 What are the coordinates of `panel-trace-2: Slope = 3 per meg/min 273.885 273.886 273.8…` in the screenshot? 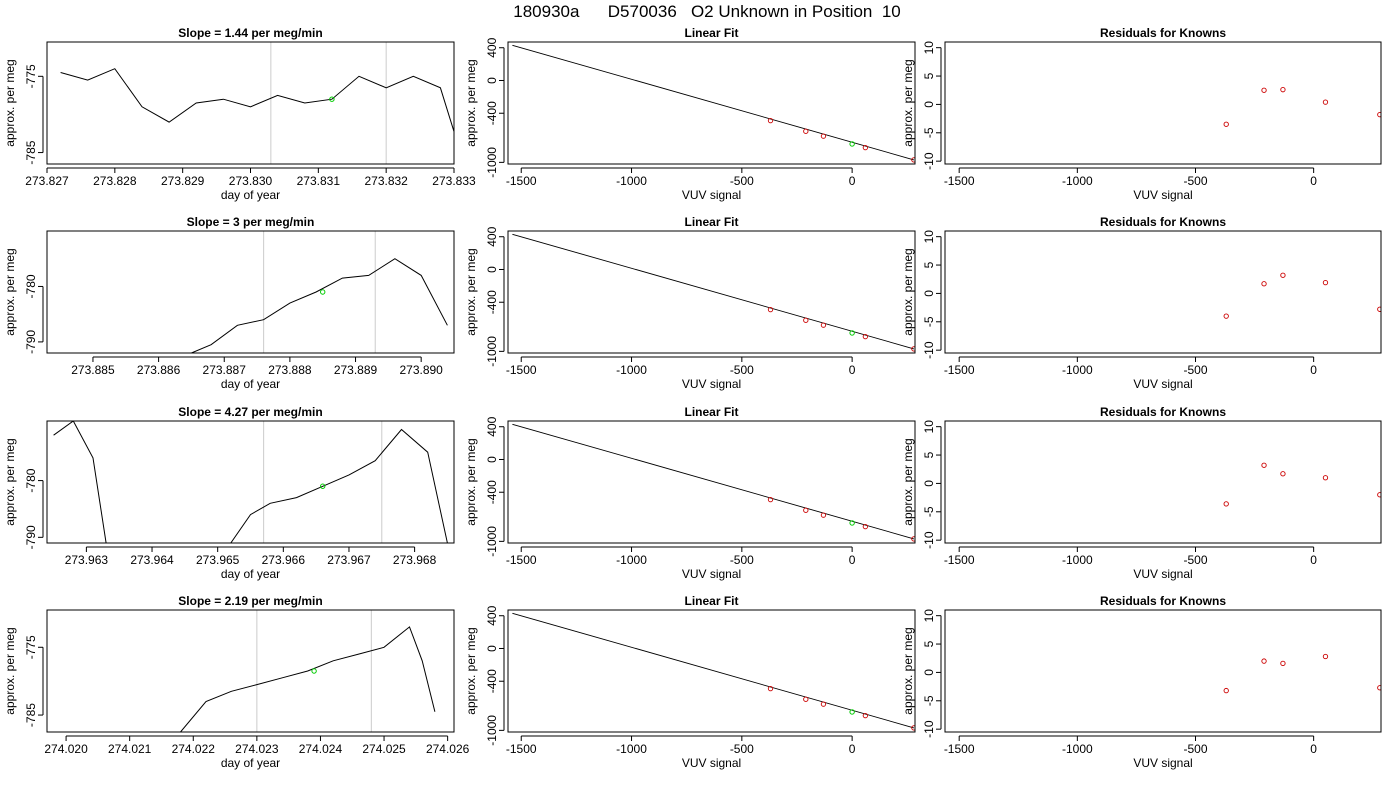 It's located at (229, 303).